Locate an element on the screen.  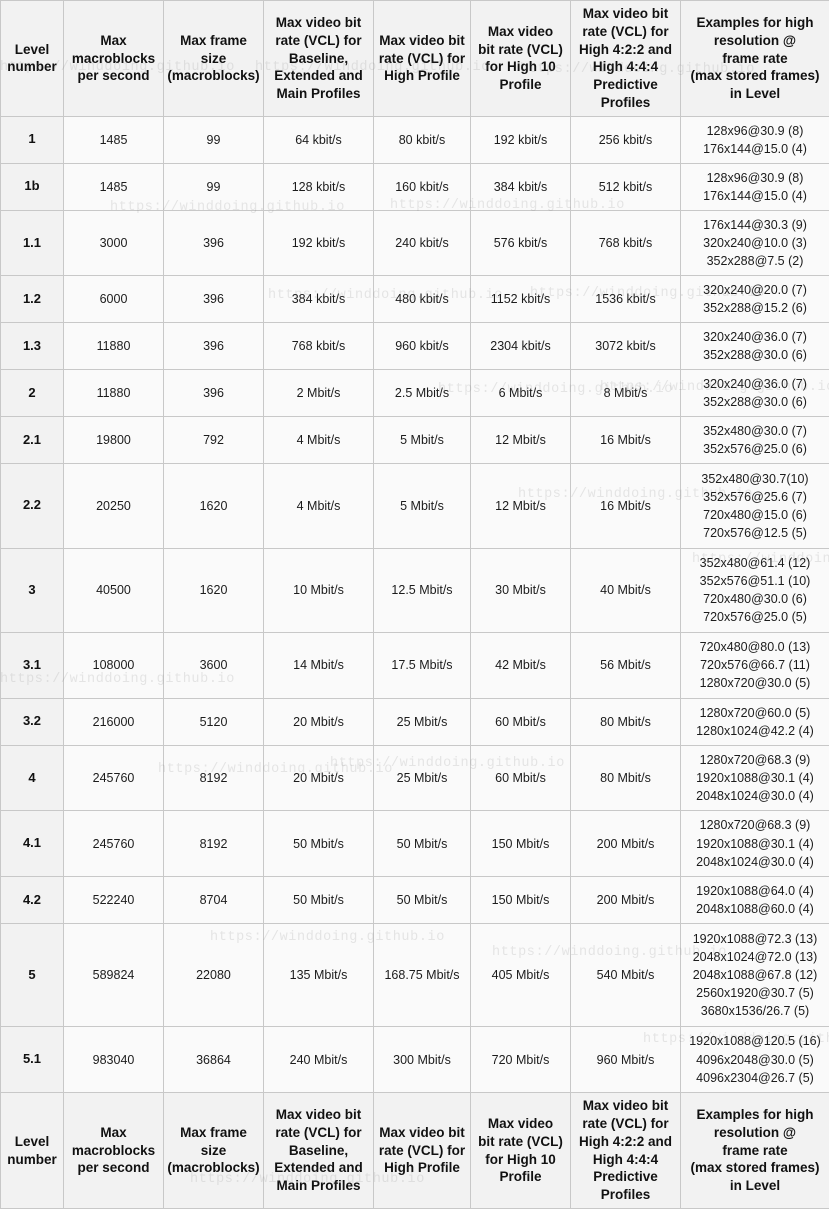
cell-br_high422_444: 1536 kbit/s is located at coordinates (625, 299).